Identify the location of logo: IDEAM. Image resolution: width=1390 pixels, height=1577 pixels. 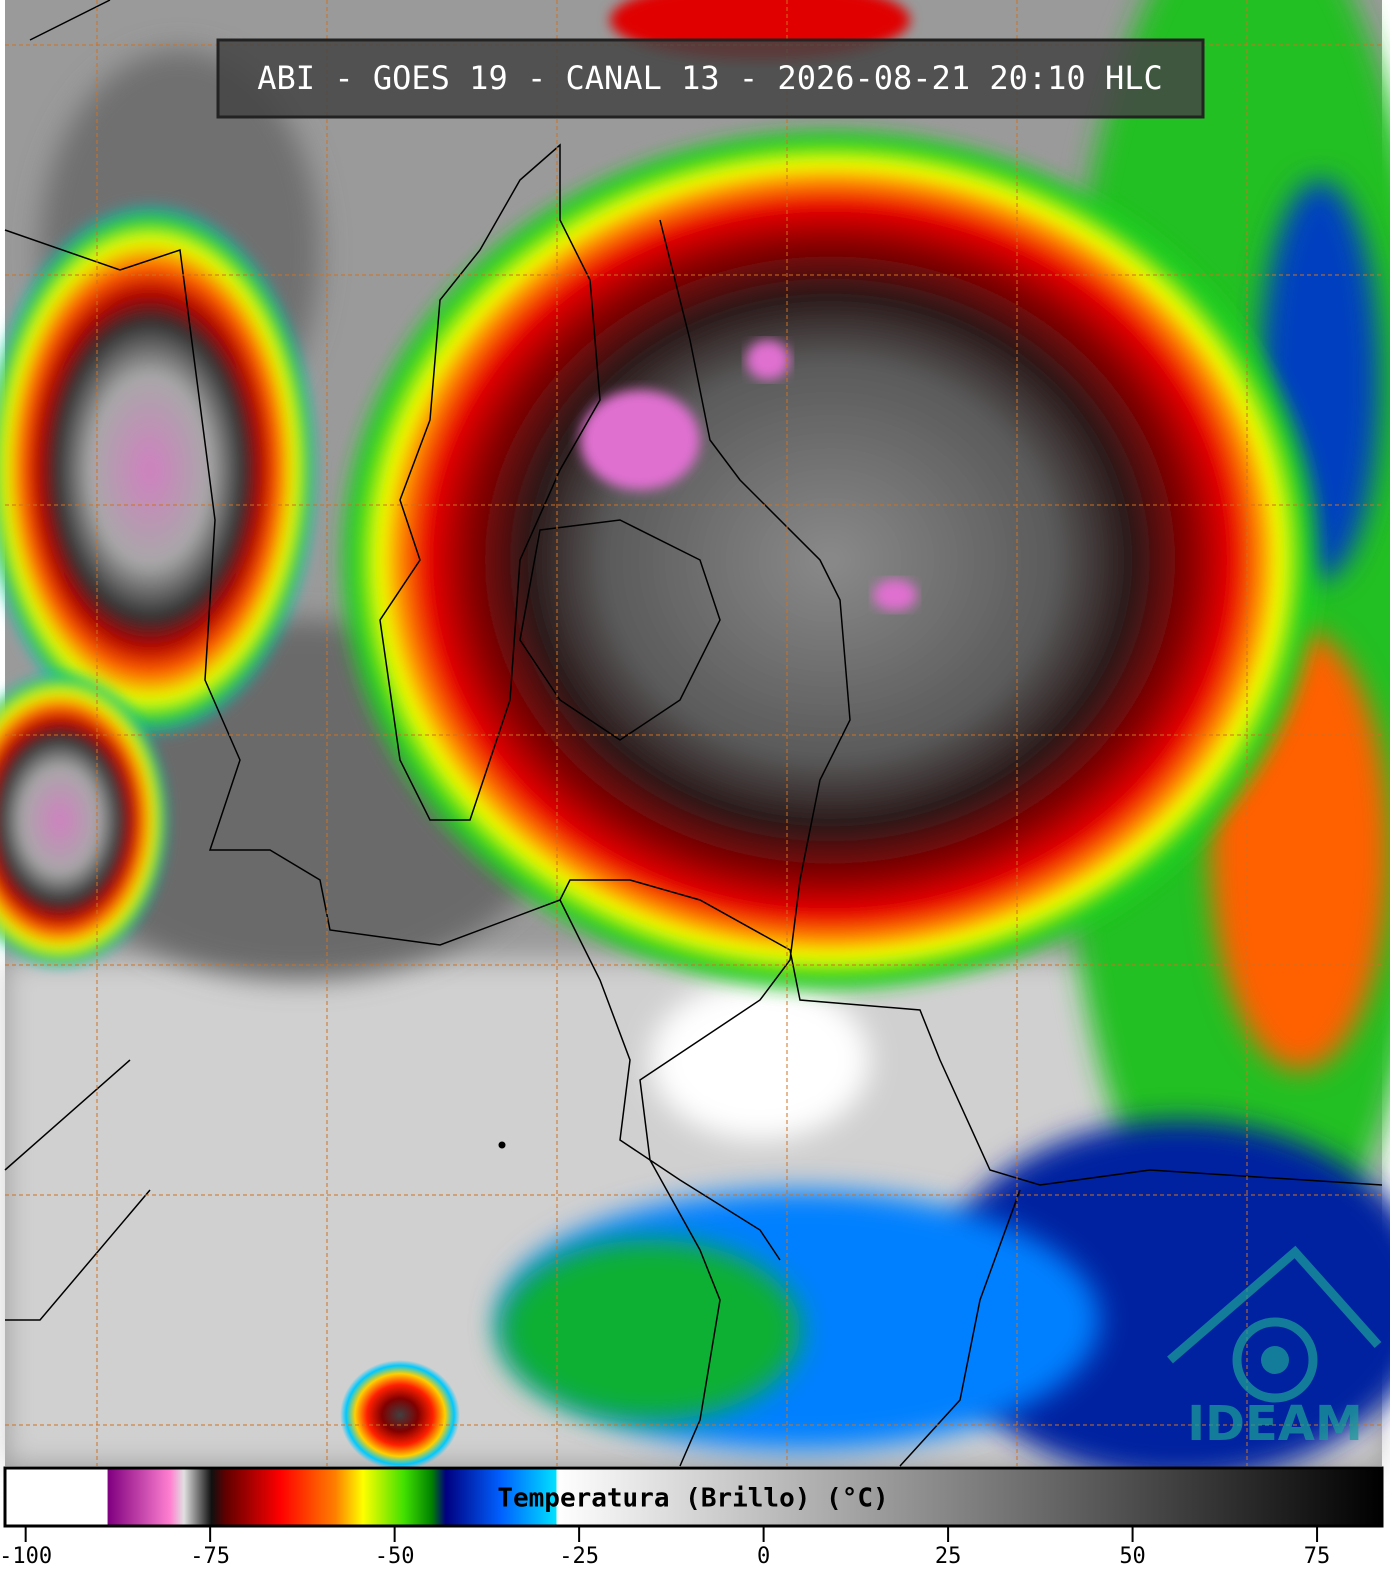
(1274, 1348).